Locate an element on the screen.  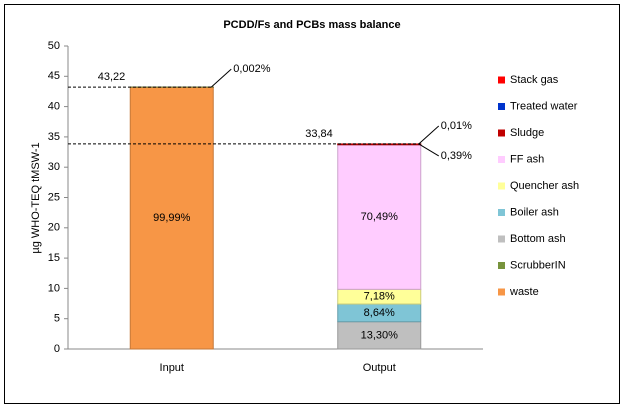
total-label: 43,22 is located at coordinates (112, 77).